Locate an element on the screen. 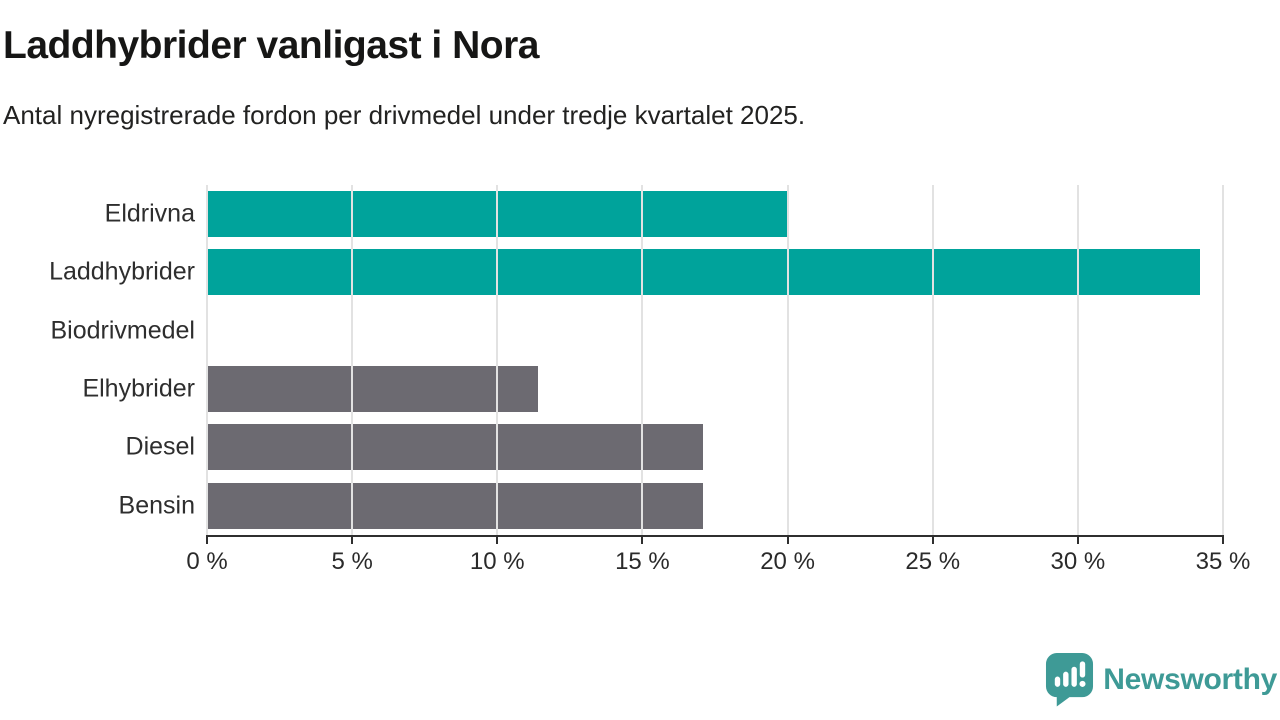  x-axis-tick-label: 15 % is located at coordinates (642, 561).